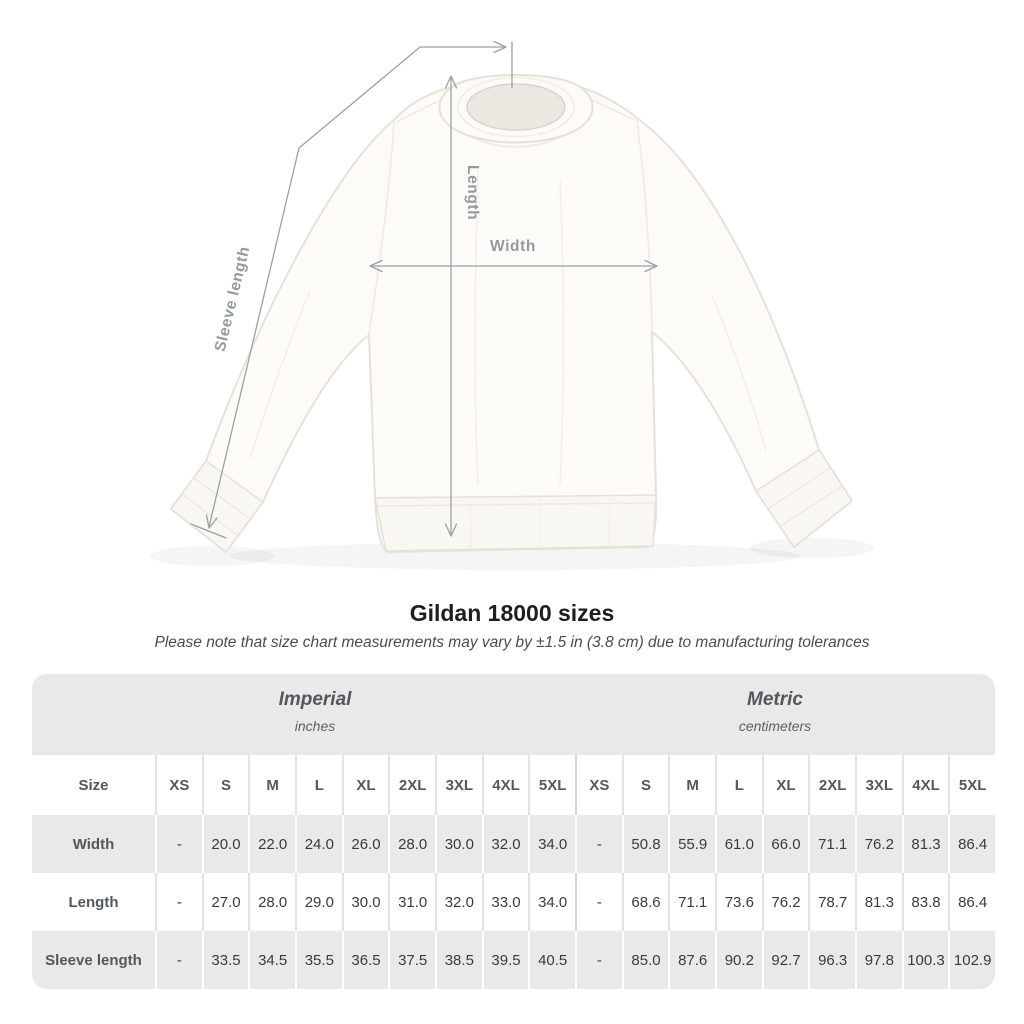  I want to click on value-cell: 24.0, so click(318, 844).